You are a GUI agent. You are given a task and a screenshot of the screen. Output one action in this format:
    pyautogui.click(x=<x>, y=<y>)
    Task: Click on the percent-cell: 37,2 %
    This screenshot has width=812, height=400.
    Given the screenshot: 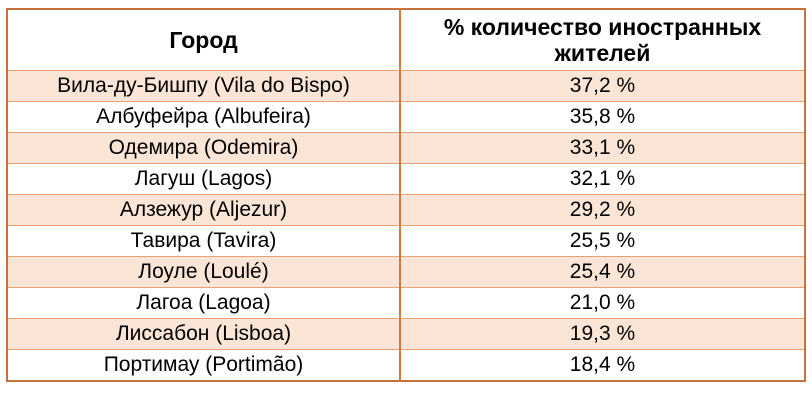 What is the action you would take?
    pyautogui.click(x=602, y=85)
    